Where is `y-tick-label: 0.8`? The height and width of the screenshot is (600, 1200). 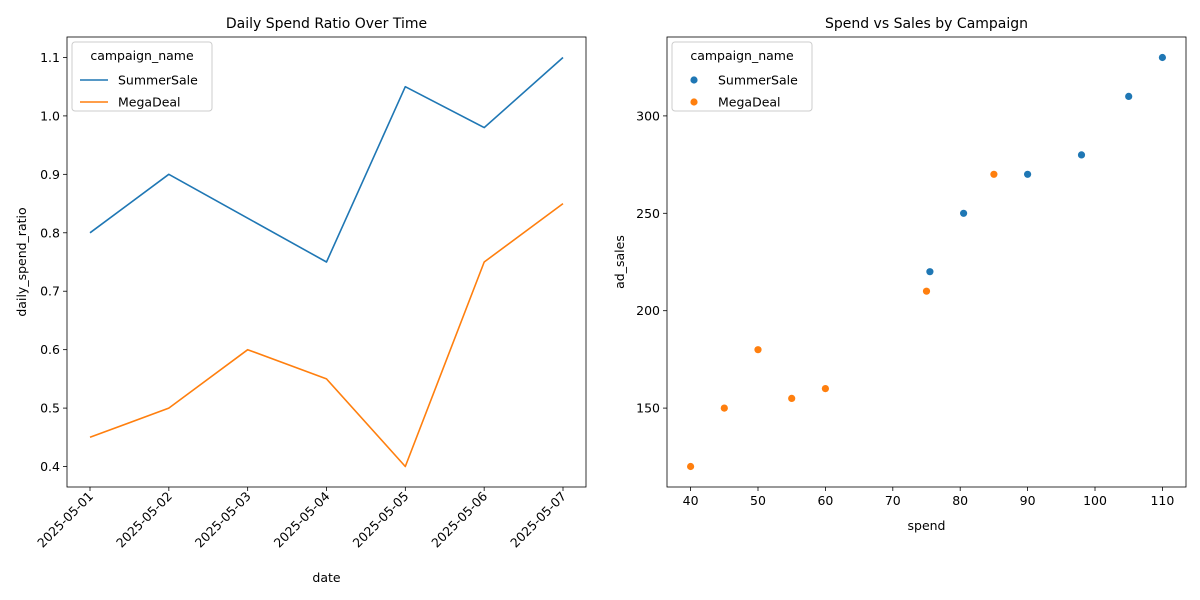 y-tick-label: 0.8 is located at coordinates (50, 232).